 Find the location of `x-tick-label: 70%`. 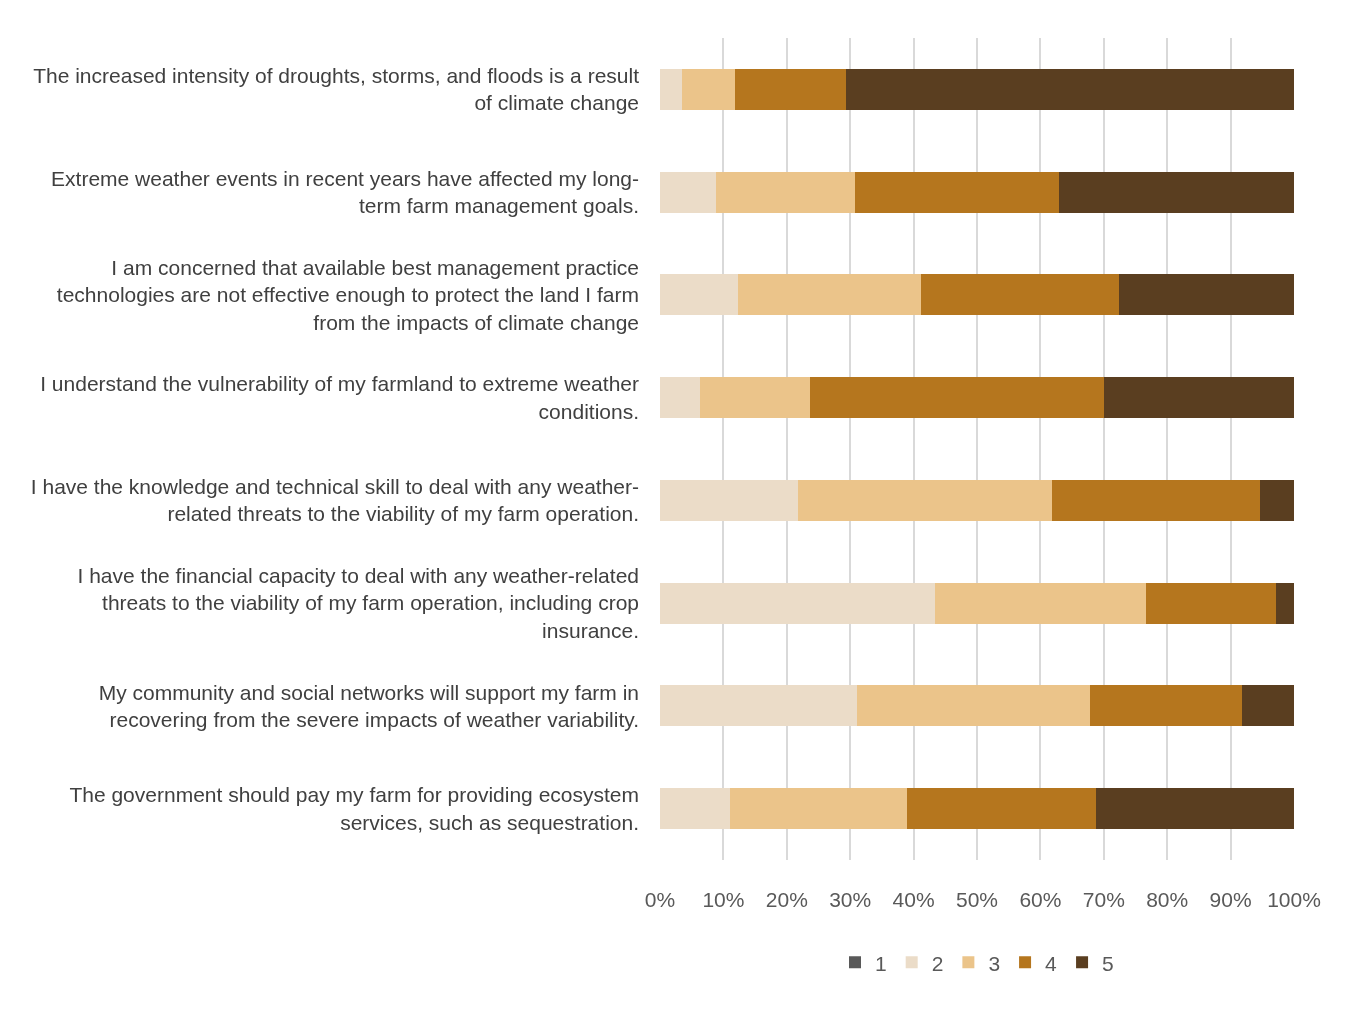

x-tick-label: 70% is located at coordinates (1103, 899).